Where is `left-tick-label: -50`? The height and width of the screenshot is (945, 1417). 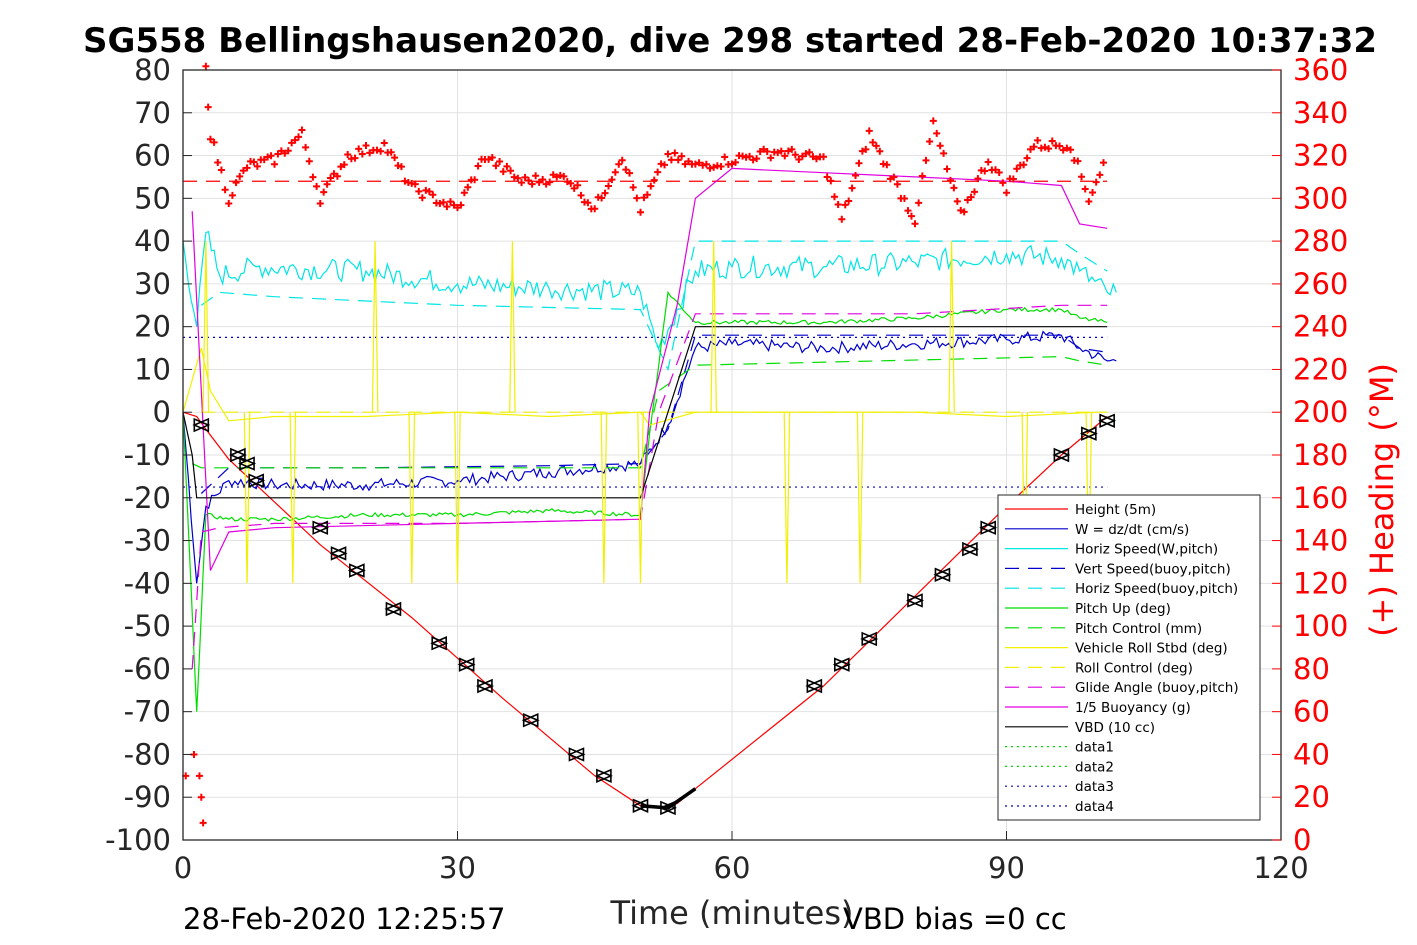 left-tick-label: -50 is located at coordinates (147, 626).